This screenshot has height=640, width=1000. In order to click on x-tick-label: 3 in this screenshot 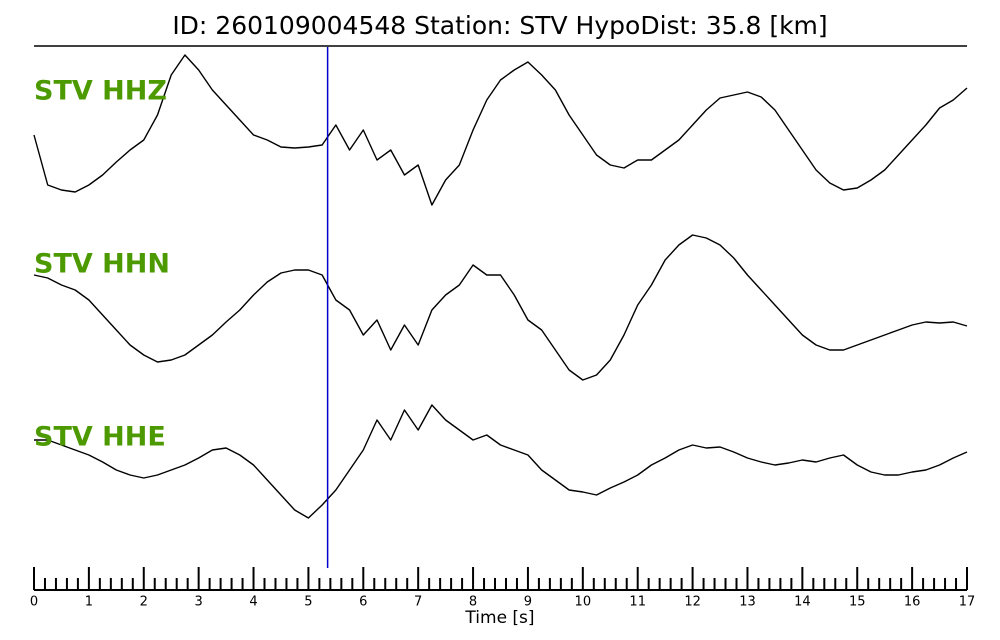, I will do `click(199, 602)`.